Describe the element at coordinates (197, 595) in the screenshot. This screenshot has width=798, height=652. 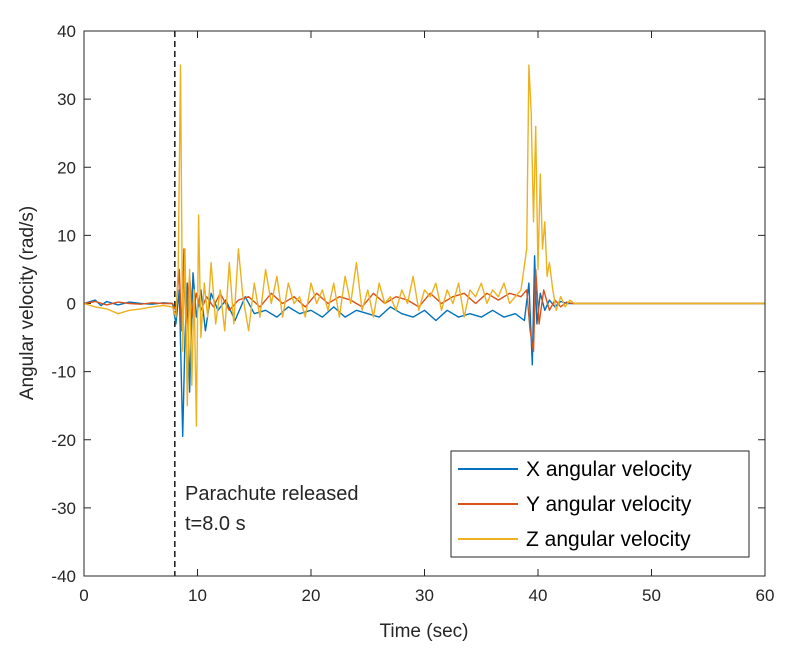
I see `x-tick-label: 10` at that location.